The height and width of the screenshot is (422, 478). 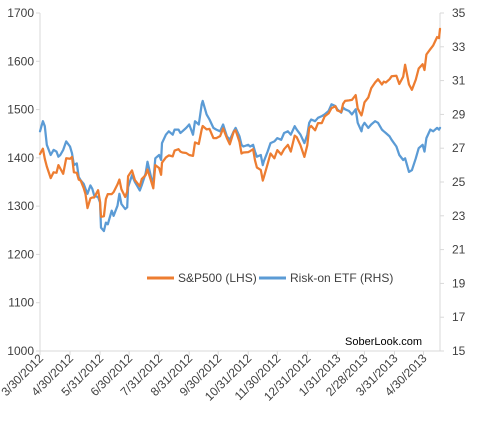 I want to click on y-right-tick-label: 19, so click(x=459, y=283).